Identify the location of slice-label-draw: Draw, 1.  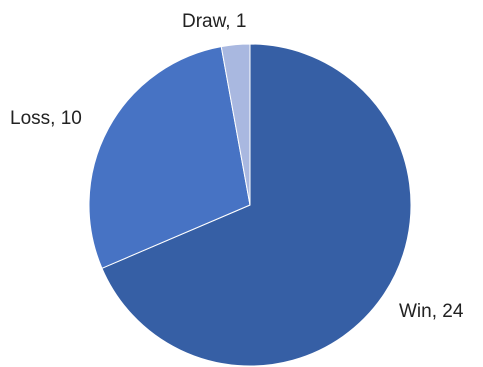
(214, 21).